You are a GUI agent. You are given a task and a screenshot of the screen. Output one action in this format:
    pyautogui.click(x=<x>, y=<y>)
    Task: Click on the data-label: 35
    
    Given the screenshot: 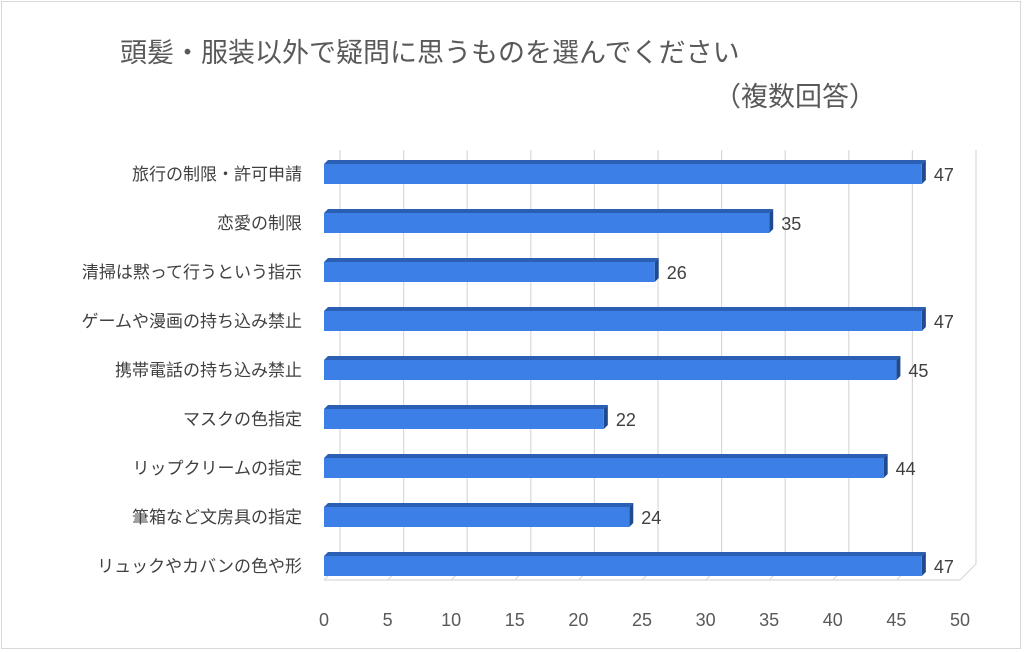 What is the action you would take?
    pyautogui.click(x=791, y=224)
    